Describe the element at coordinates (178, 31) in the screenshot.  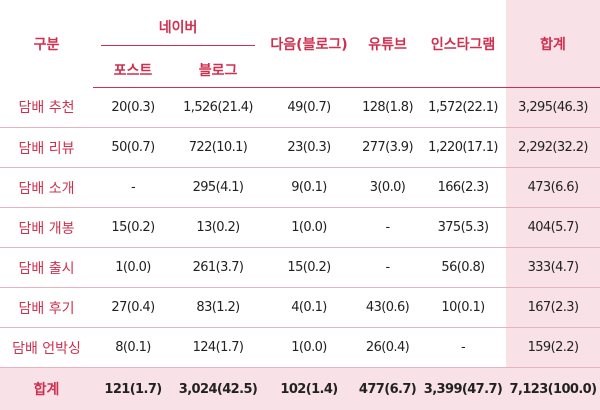
I see `header-naver-label: 네이버` at that location.